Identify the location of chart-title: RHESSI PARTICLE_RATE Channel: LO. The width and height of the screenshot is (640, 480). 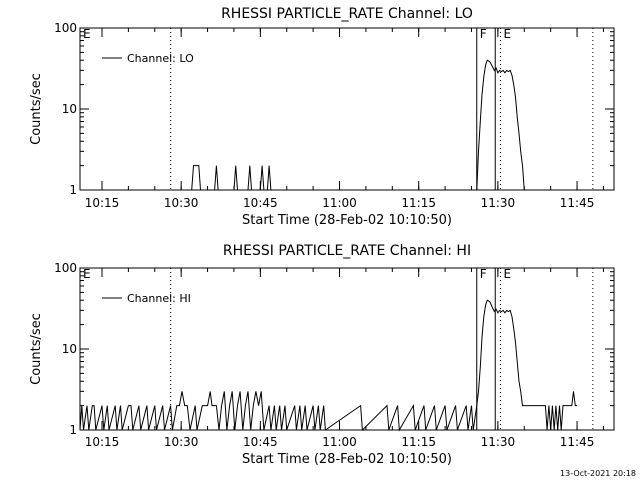
(347, 14).